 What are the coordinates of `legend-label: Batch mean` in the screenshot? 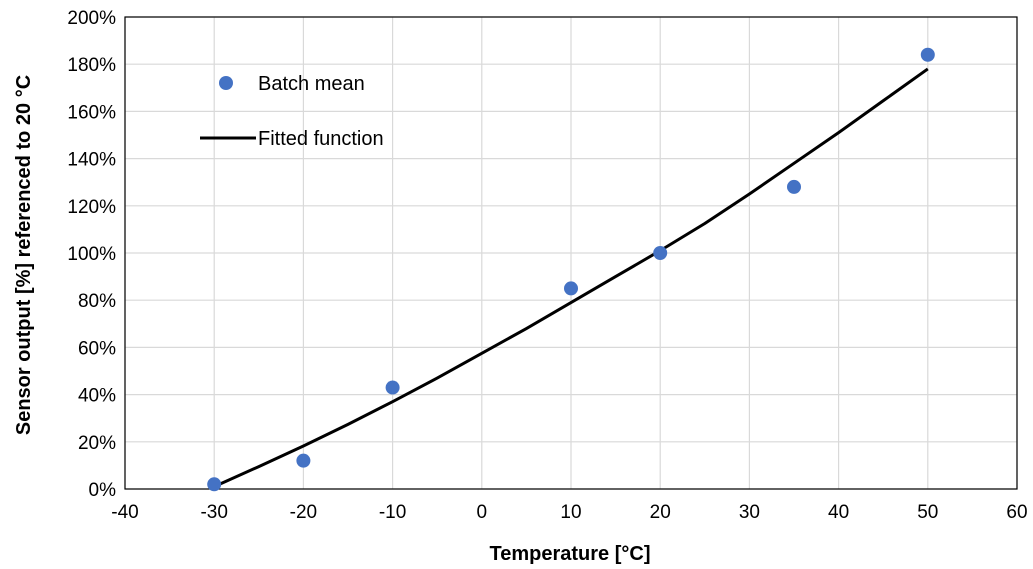 It's located at (311, 84).